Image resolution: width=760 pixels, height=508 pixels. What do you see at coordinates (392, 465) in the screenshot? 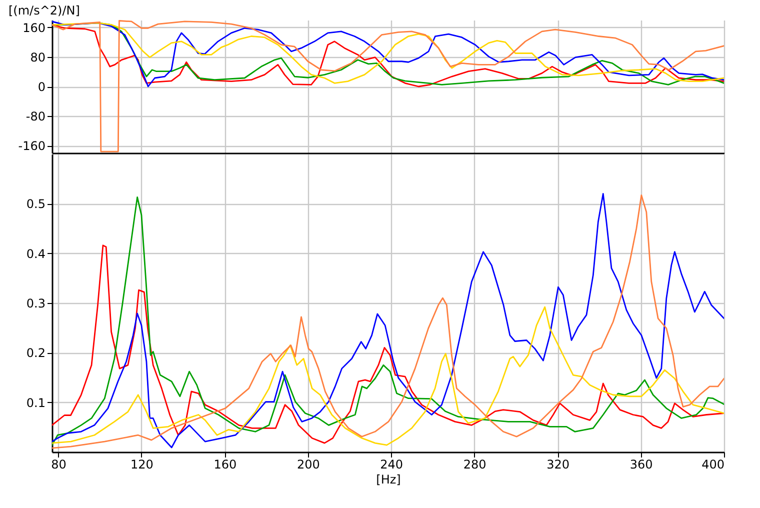
I see `x-tick-label: 240` at bounding box center [392, 465].